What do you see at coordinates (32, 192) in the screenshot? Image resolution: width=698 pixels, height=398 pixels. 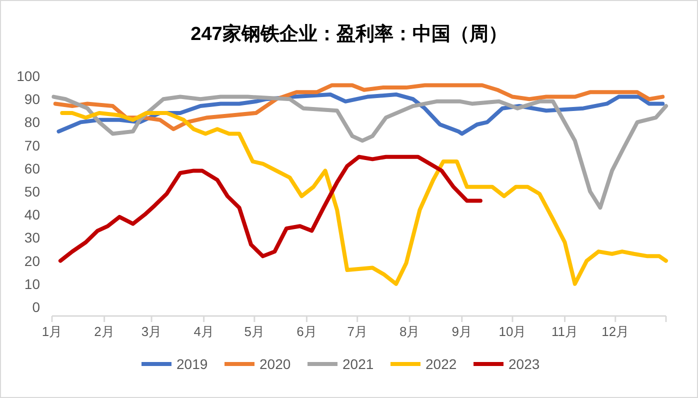 I see `y-tick-label: 50` at bounding box center [32, 192].